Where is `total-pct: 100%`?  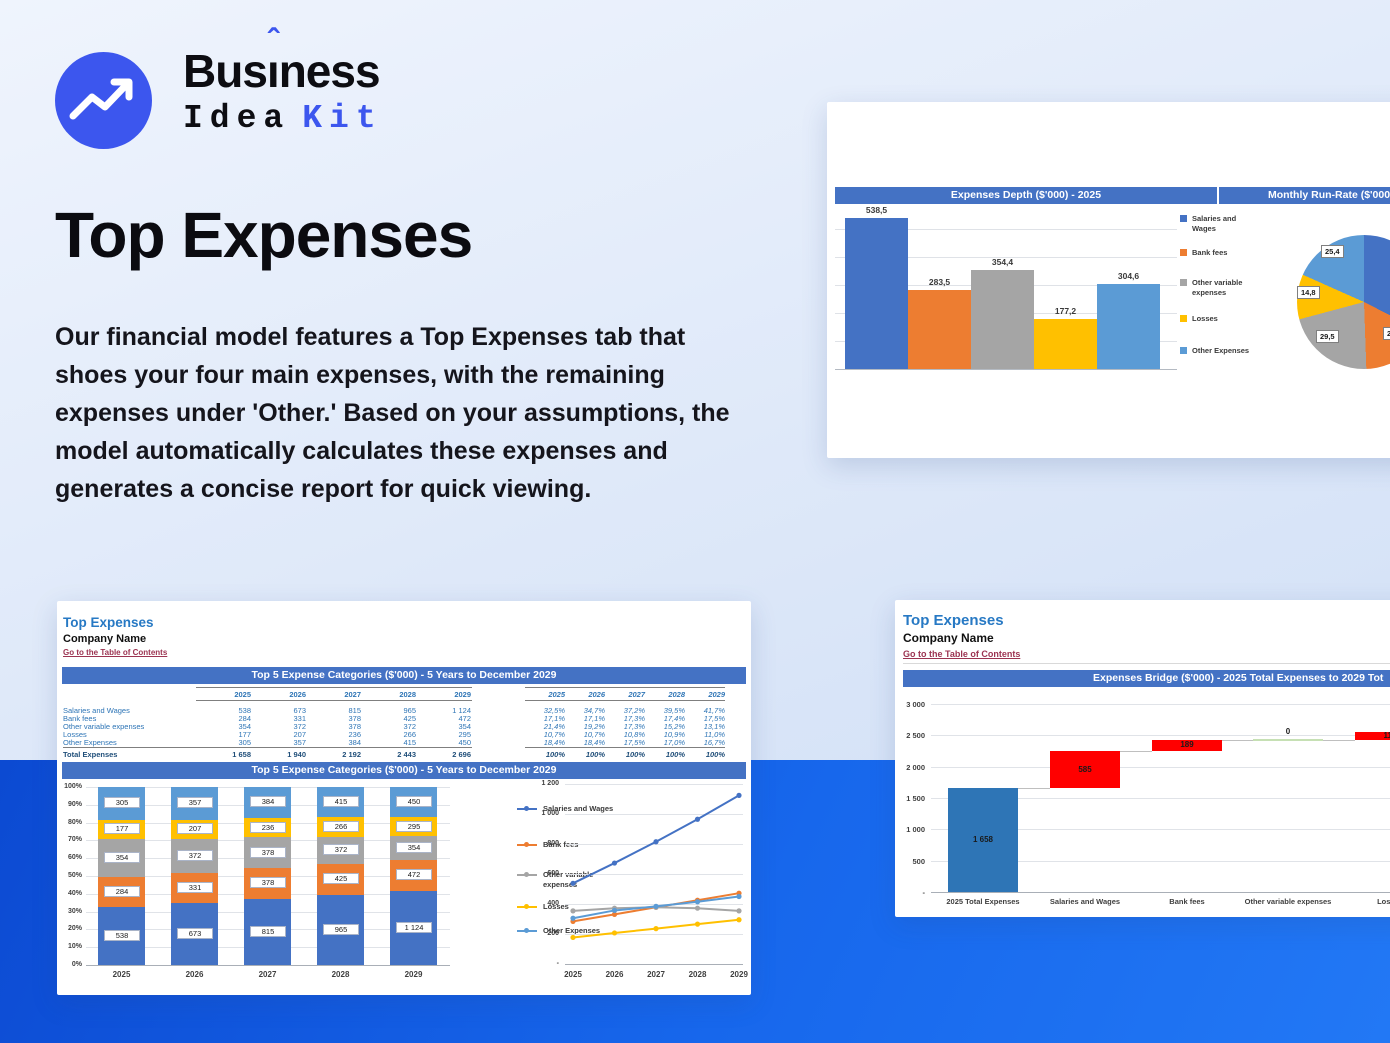
total-pct: 100% is located at coordinates (635, 754).